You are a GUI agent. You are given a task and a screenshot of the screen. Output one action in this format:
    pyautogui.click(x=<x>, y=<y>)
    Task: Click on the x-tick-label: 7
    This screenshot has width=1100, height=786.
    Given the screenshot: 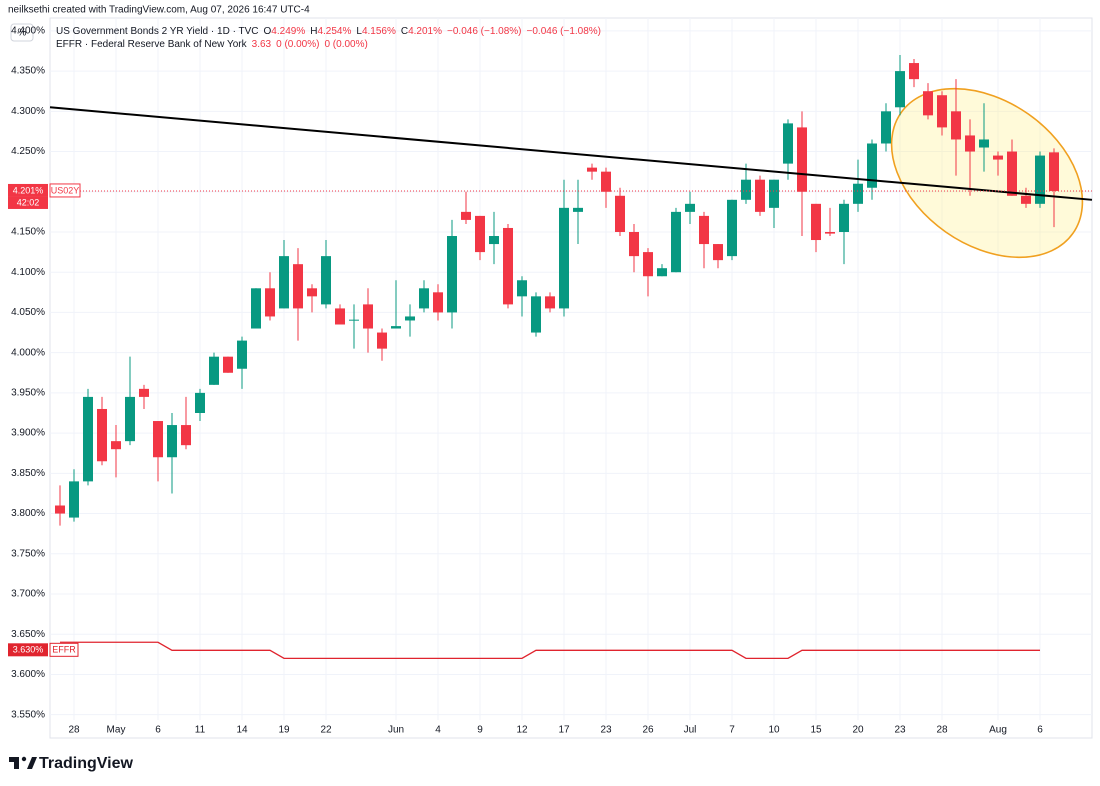 What is the action you would take?
    pyautogui.click(x=732, y=730)
    